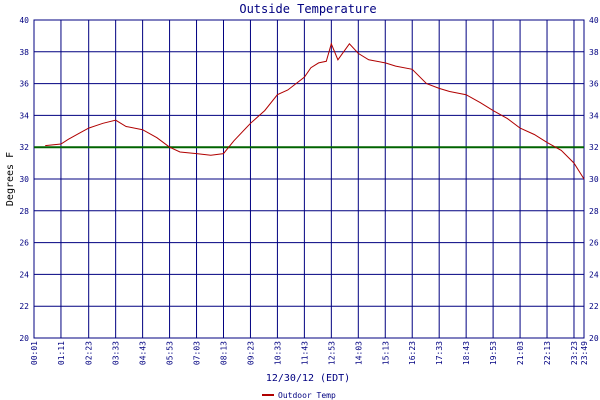  Describe the element at coordinates (10, 179) in the screenshot. I see `y-axis-label: Degrees F` at that location.